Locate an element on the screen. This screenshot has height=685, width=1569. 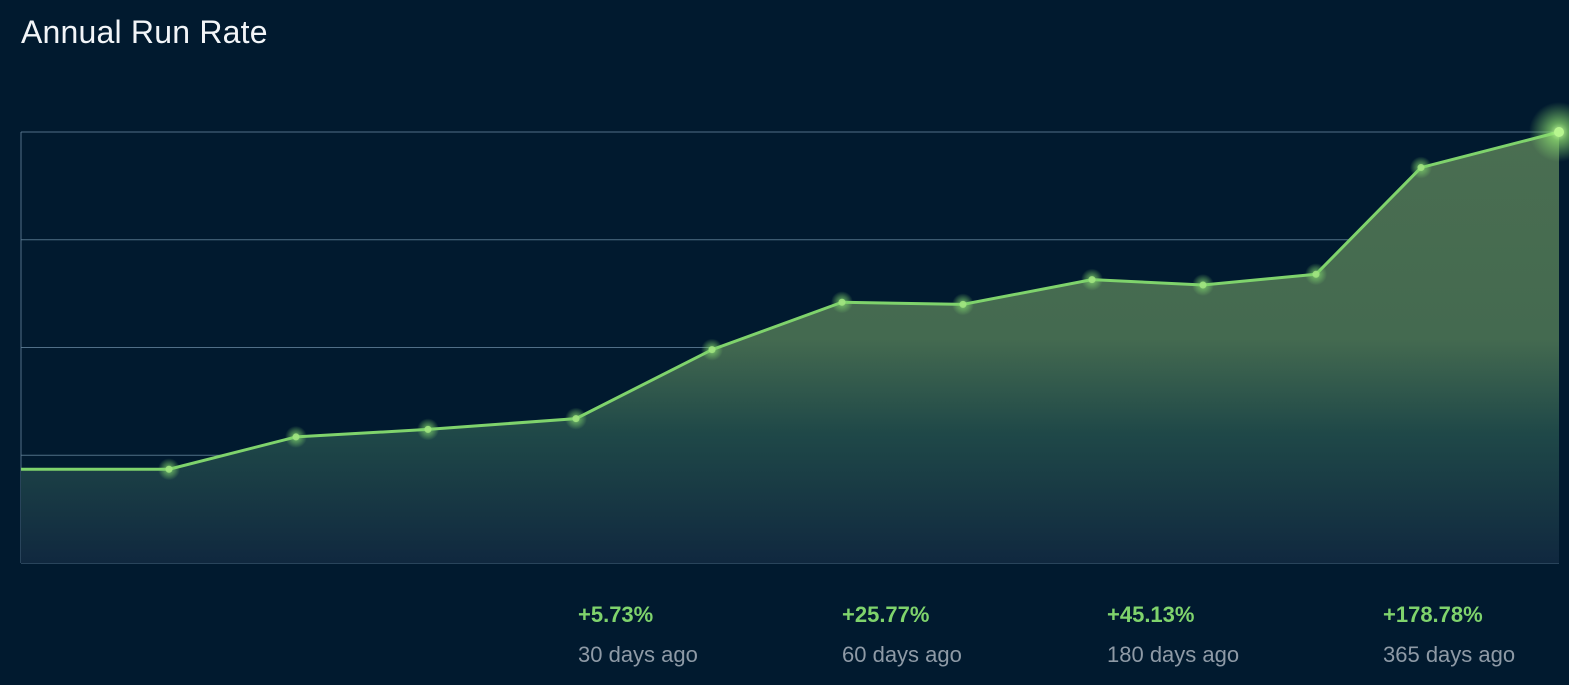
data-point is located at coordinates (1559, 132).